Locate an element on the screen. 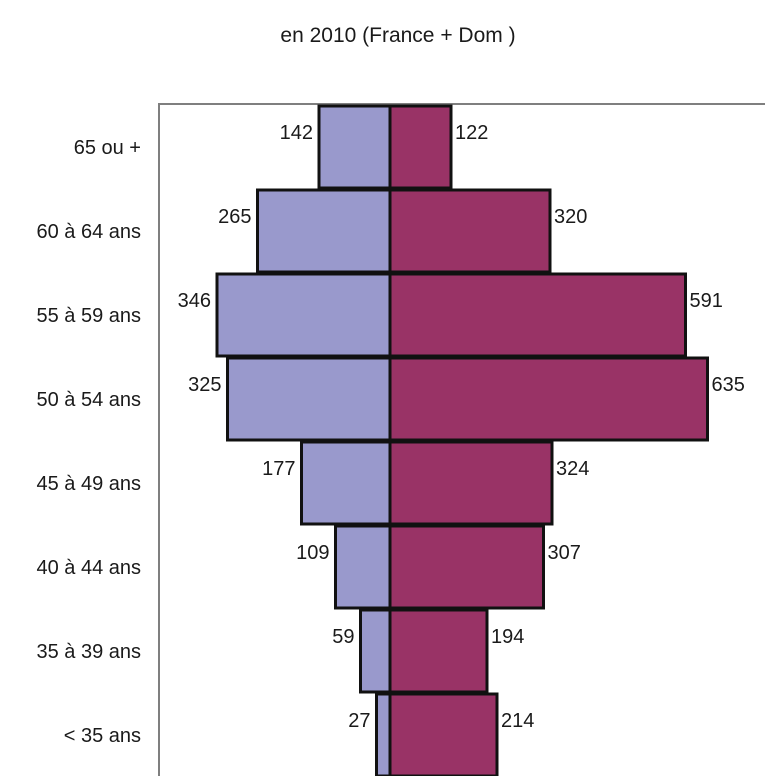 The width and height of the screenshot is (765, 776). value-label-right: 214 is located at coordinates (517, 721).